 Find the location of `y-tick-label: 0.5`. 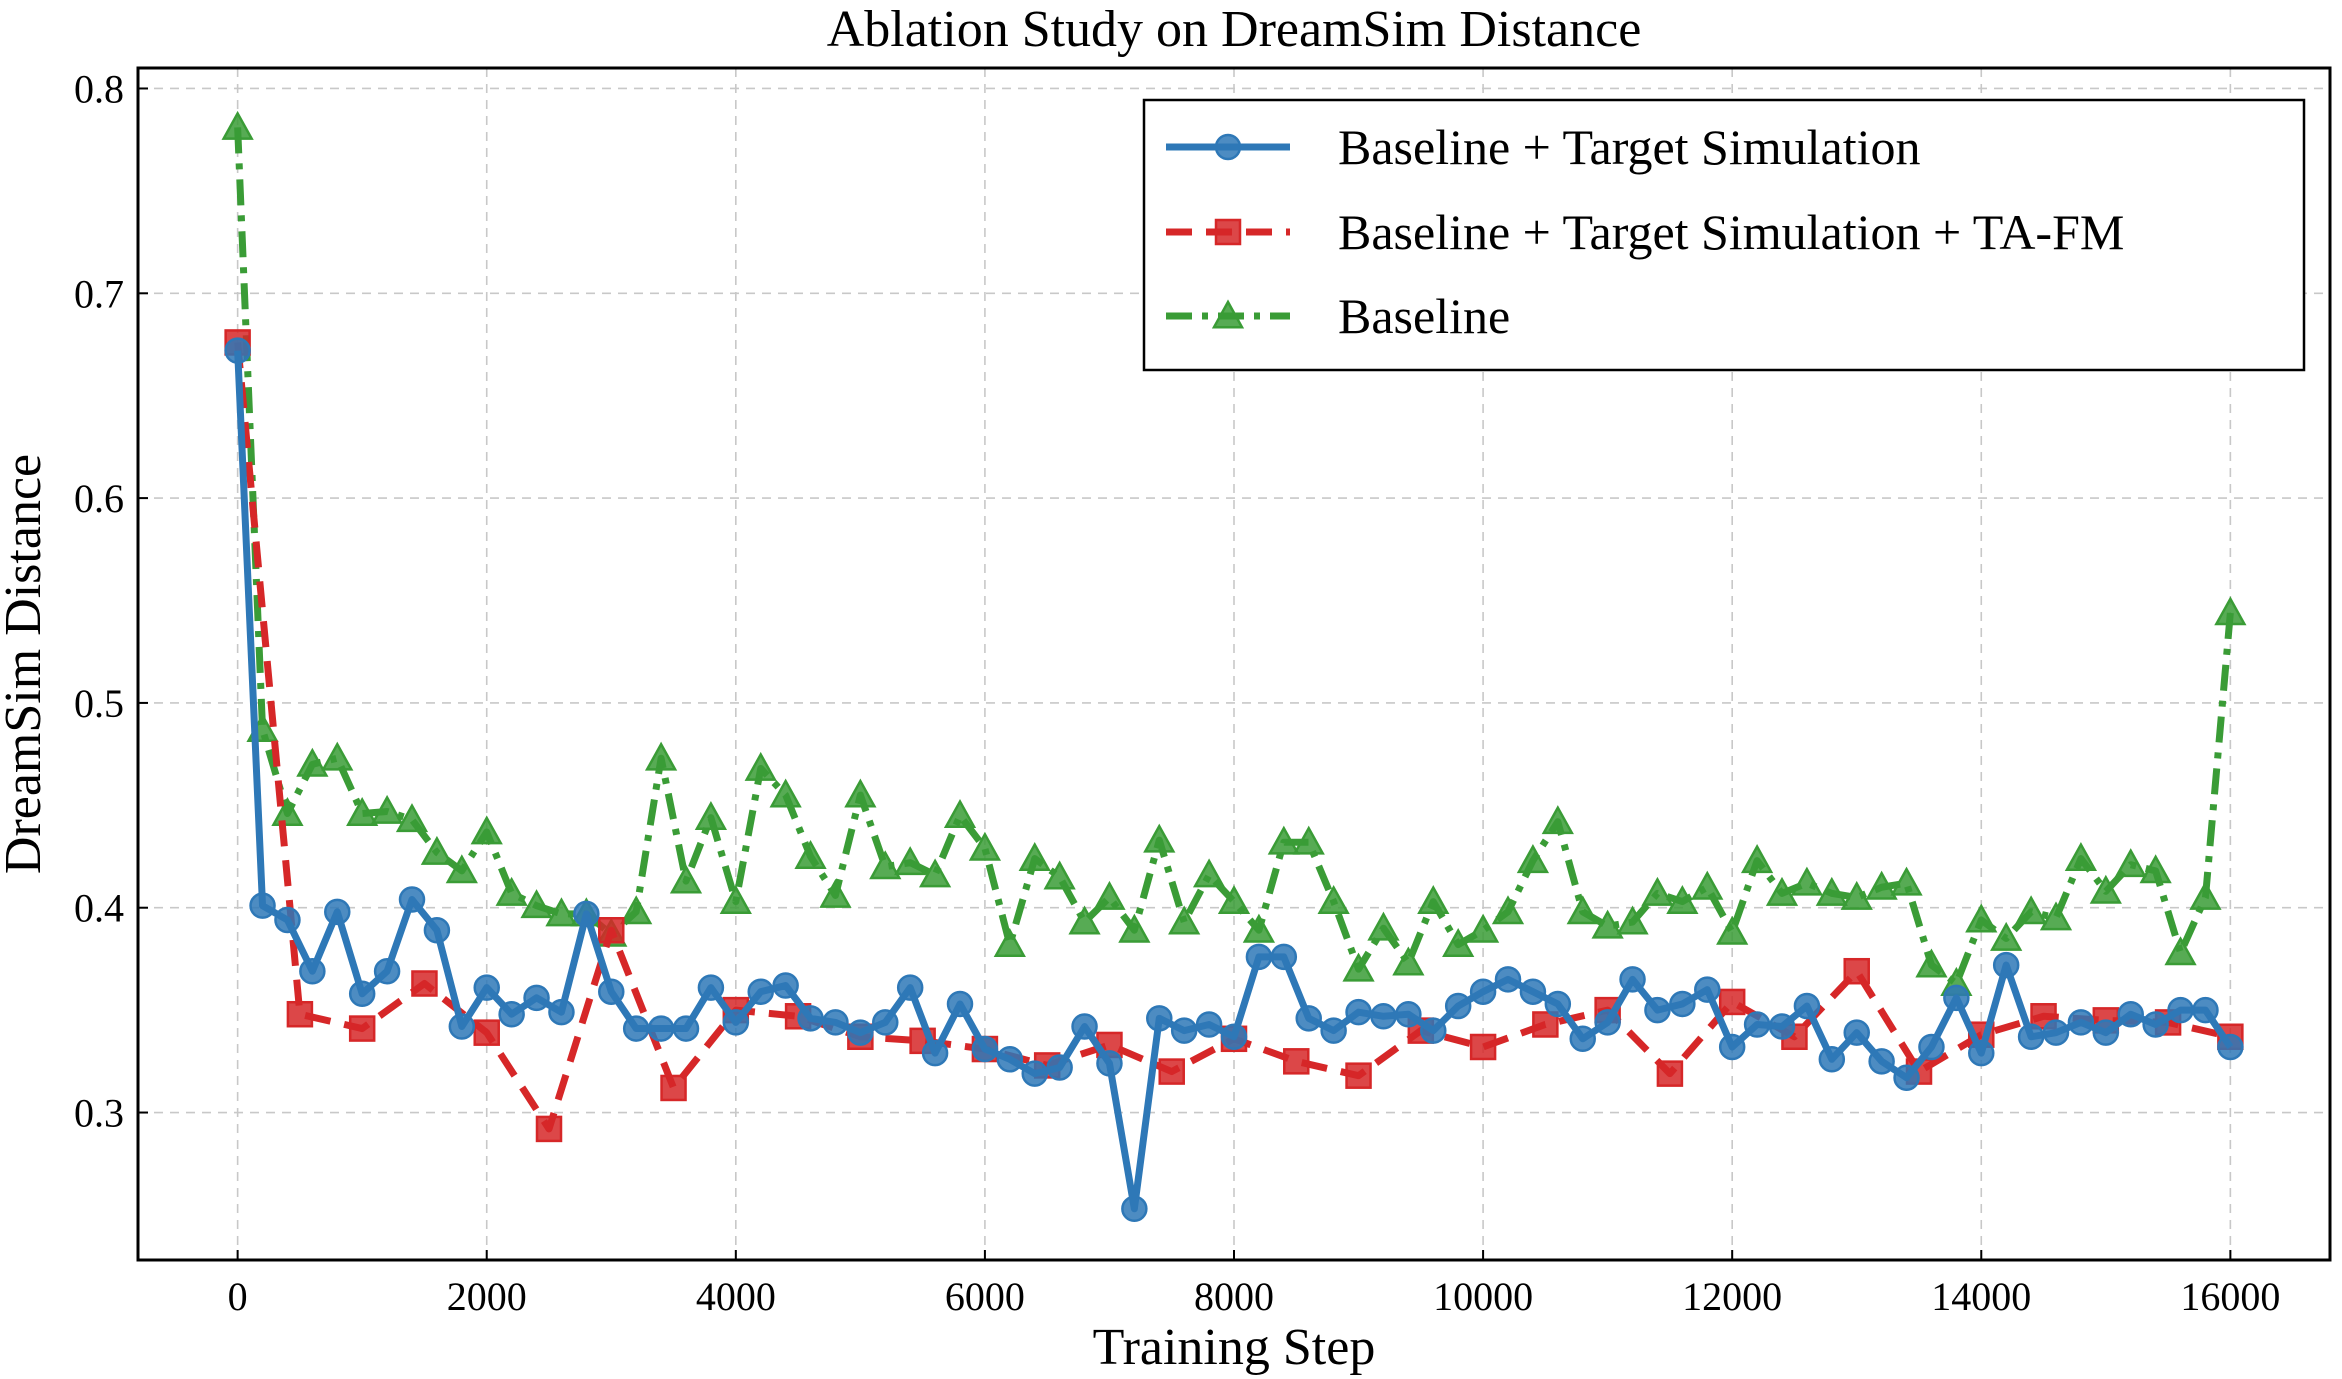

y-tick-label: 0.5 is located at coordinates (99, 703).